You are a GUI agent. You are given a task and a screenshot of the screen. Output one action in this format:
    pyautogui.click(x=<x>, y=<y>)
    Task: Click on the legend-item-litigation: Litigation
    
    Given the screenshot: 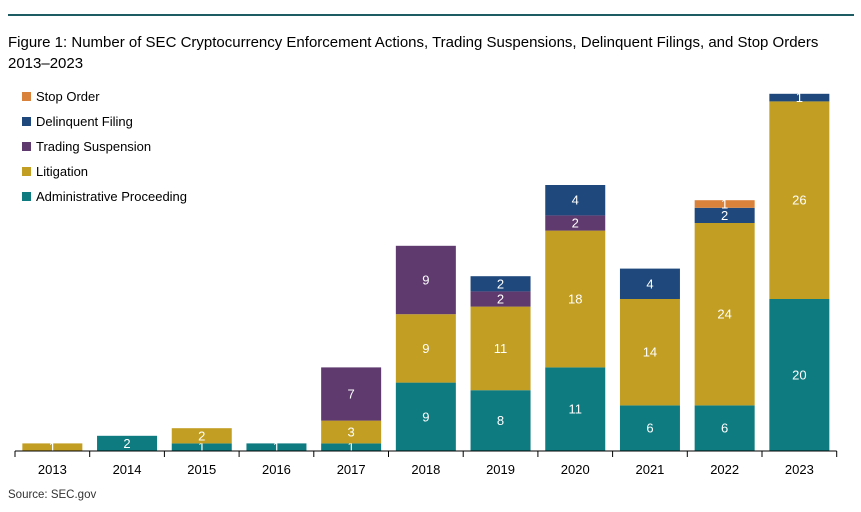 What is the action you would take?
    pyautogui.click(x=104, y=171)
    